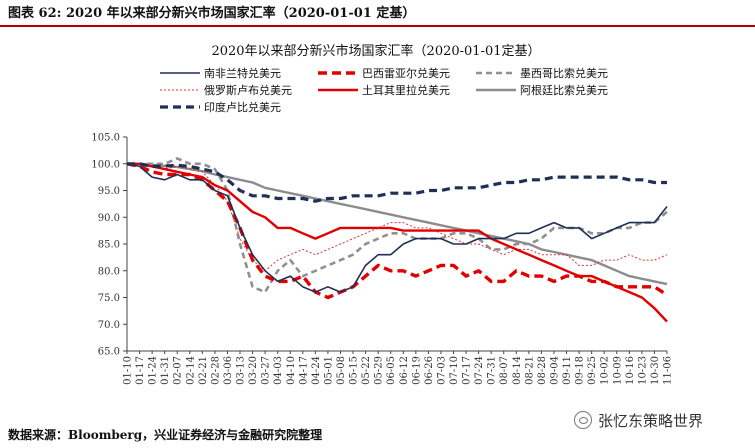  What do you see at coordinates (215, 370) in the screenshot?
I see `x-tick-label: 02-28` at bounding box center [215, 370].